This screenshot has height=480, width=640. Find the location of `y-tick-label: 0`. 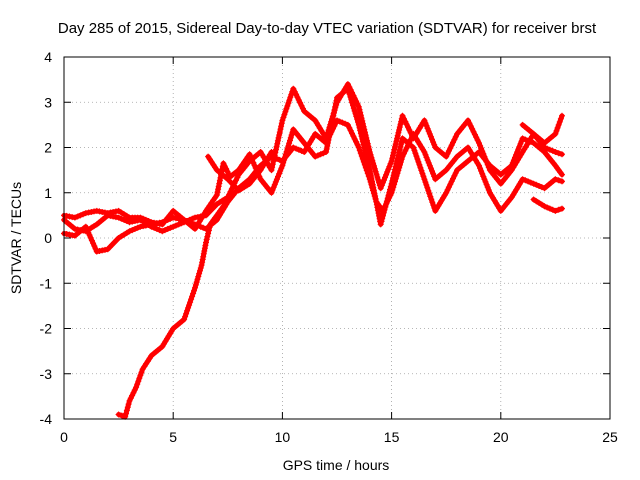

y-tick-label: 0 is located at coordinates (48, 238).